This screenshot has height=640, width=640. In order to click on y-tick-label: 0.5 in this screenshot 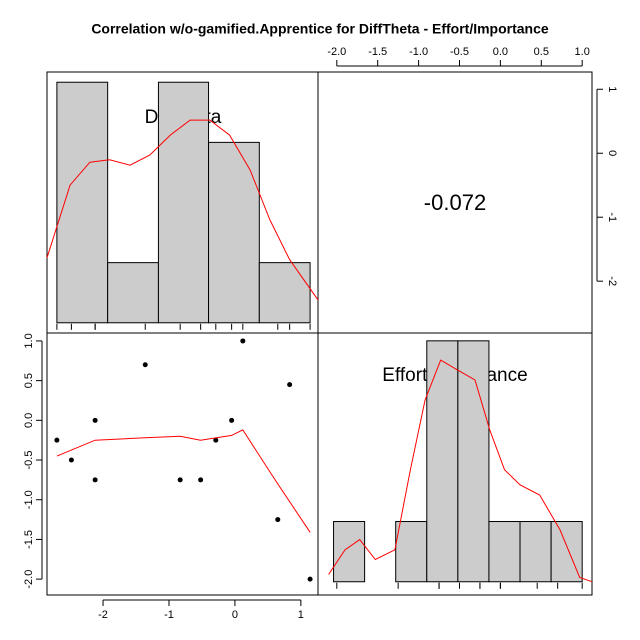, I will do `click(29, 380)`.